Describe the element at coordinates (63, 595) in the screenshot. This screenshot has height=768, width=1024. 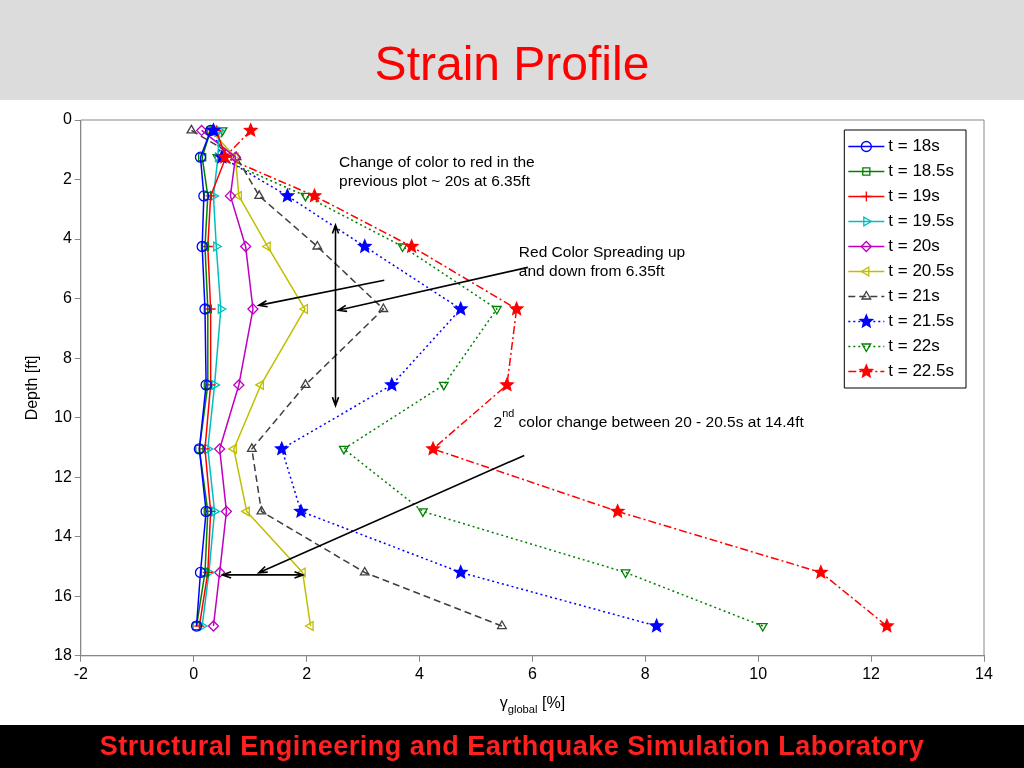
I see `y-tick-label: 16` at that location.